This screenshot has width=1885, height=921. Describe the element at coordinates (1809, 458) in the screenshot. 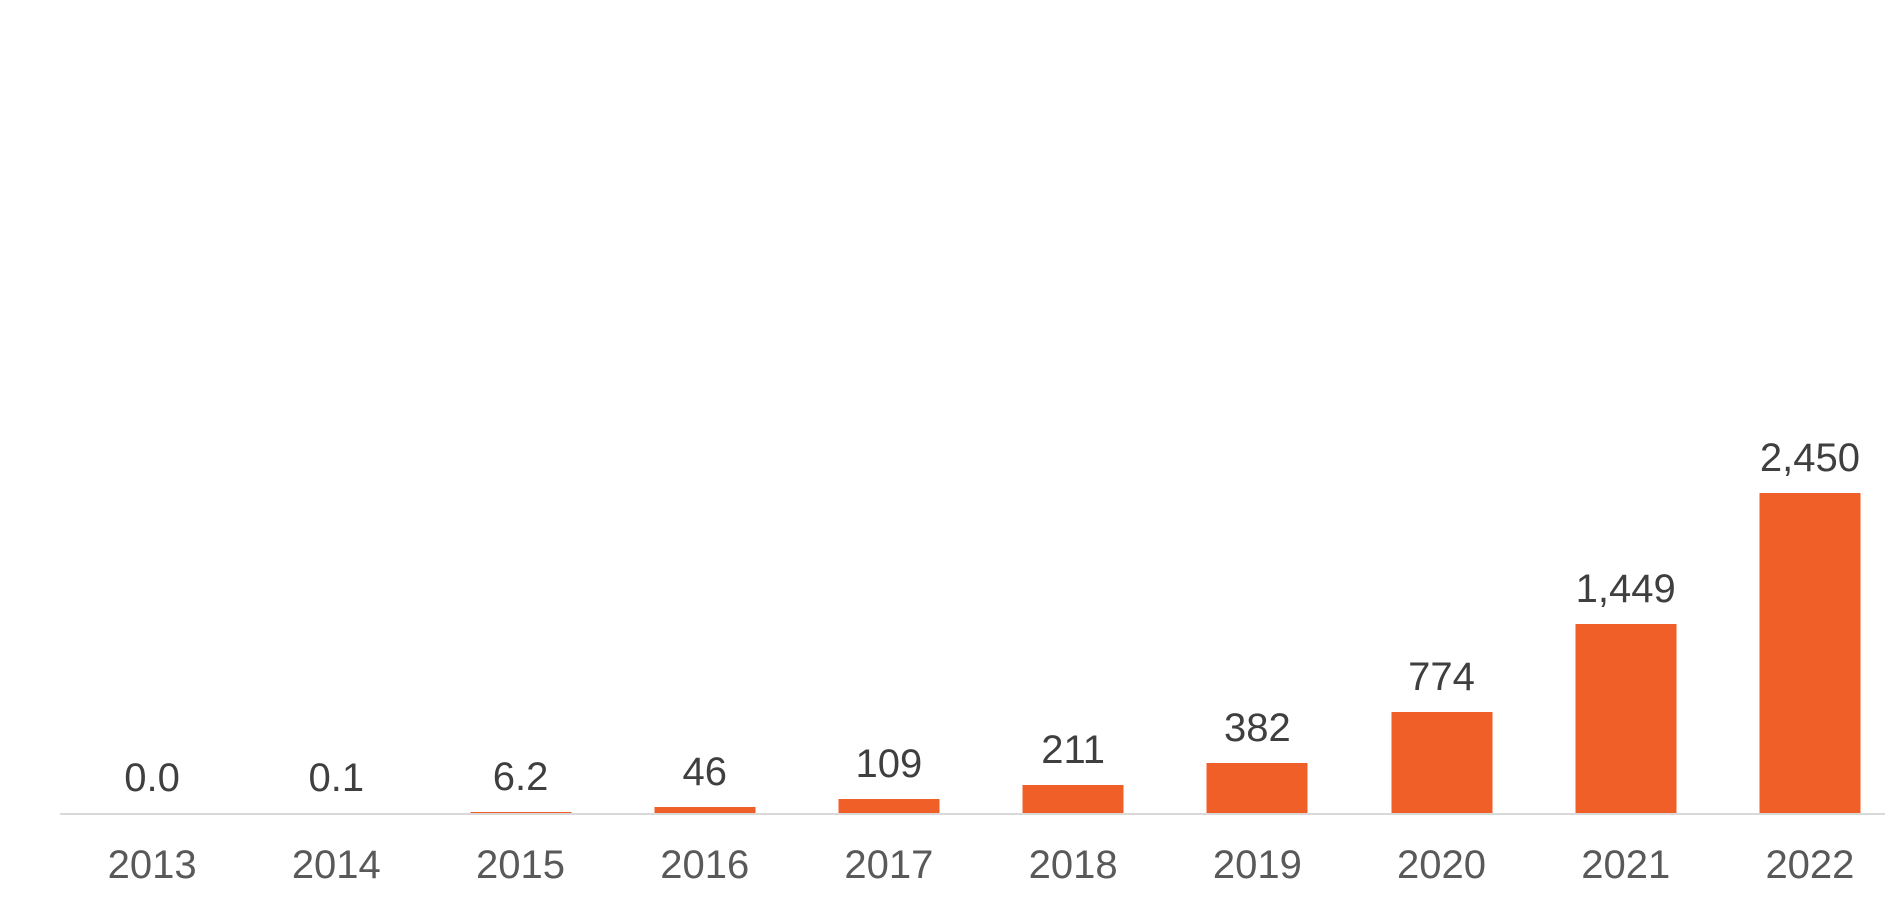

I see `bar-value-label: 2,450` at that location.